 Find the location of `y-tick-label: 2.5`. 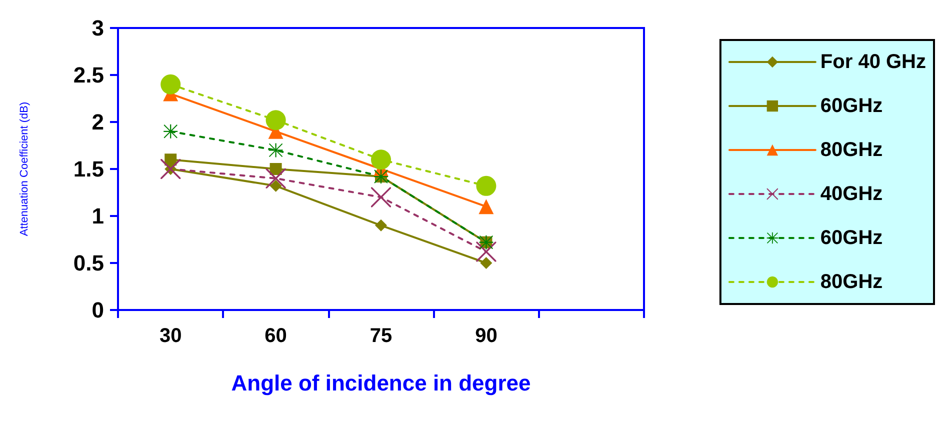

y-tick-label: 2.5 is located at coordinates (88, 75).